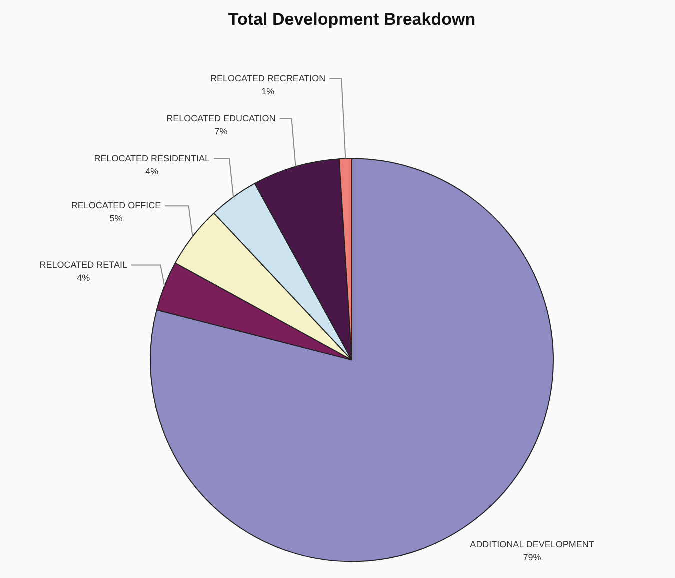 This screenshot has width=675, height=578. I want to click on chart-title: Total Development Breakdown, so click(352, 19).